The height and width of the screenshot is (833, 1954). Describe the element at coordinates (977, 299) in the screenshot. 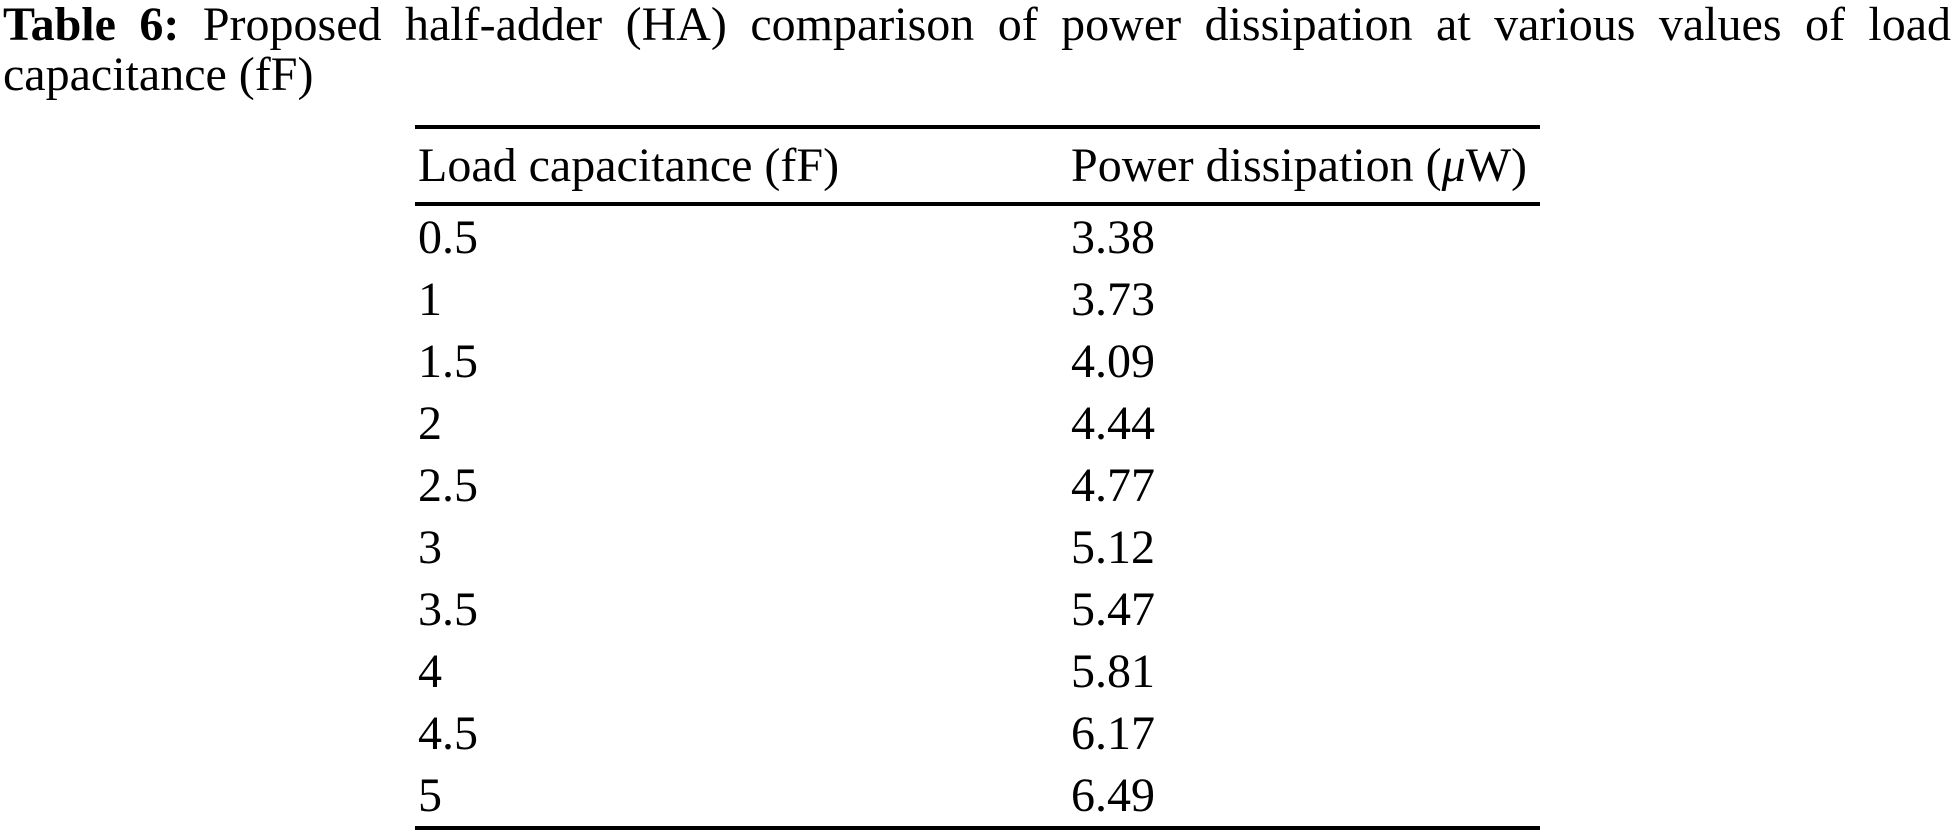

I see `table-row: 1 3.73` at that location.